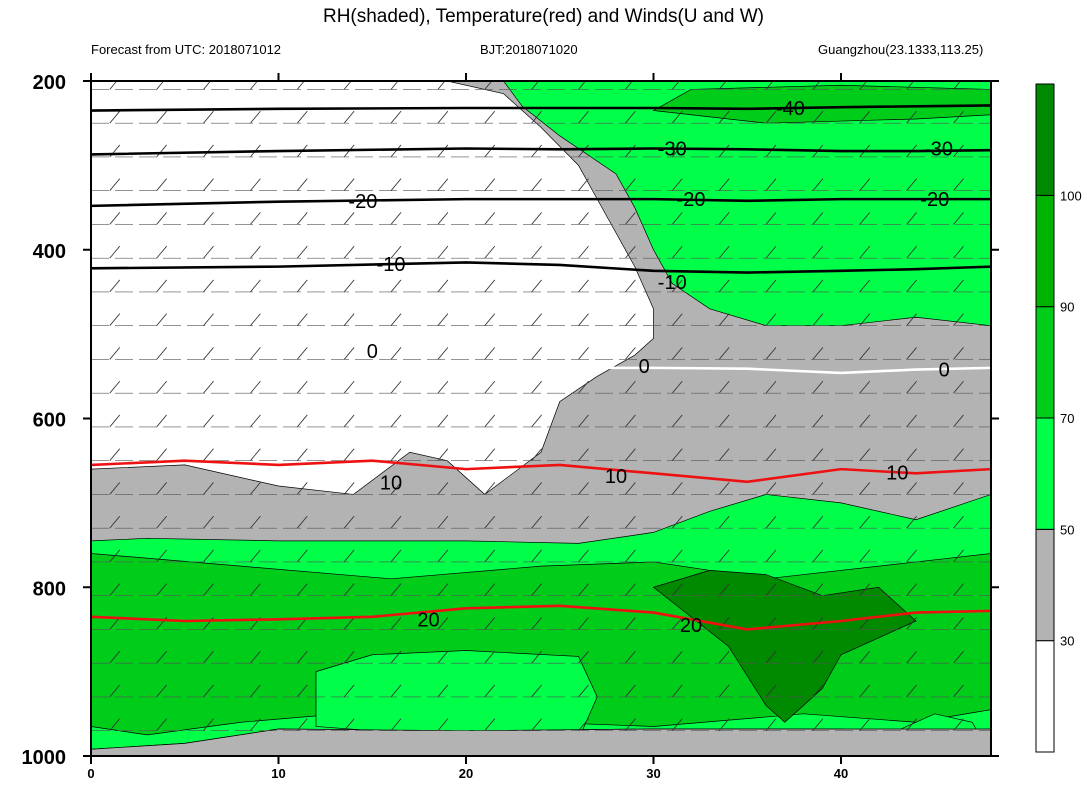 The width and height of the screenshot is (1087, 806). I want to click on y-tick-label: 200, so click(49, 83).